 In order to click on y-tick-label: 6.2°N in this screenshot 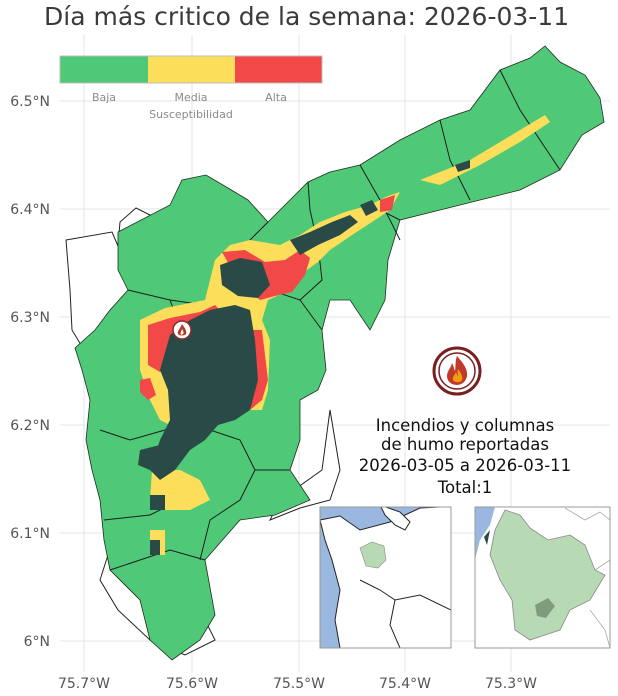, I will do `click(30, 426)`.